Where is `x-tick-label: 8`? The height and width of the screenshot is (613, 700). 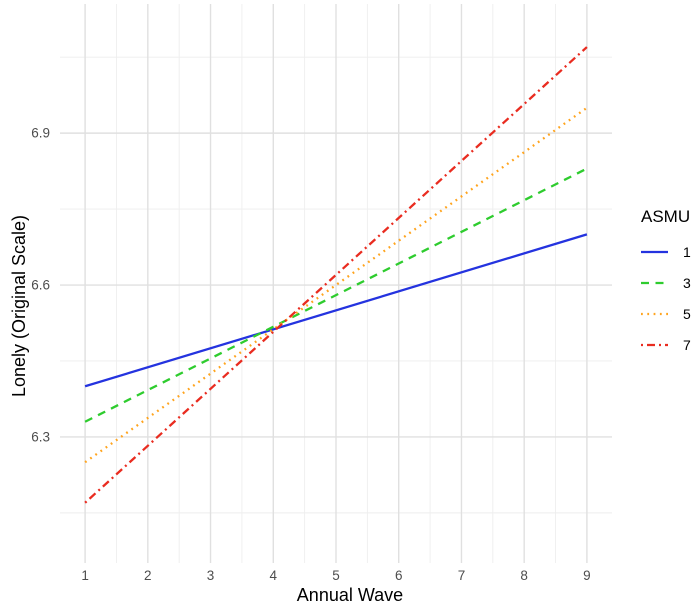 x-tick-label: 8 is located at coordinates (524, 575).